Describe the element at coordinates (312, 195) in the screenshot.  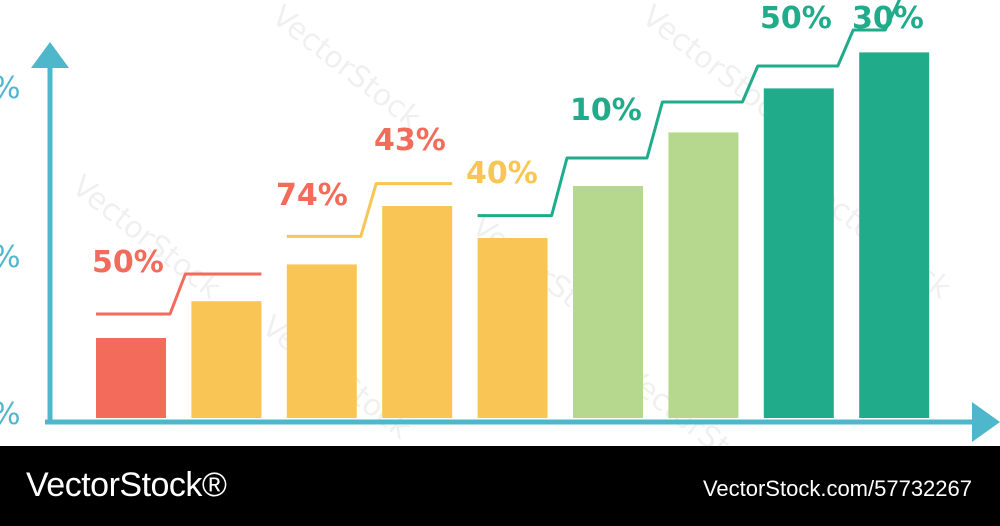
I see `percent-label: 74%` at that location.